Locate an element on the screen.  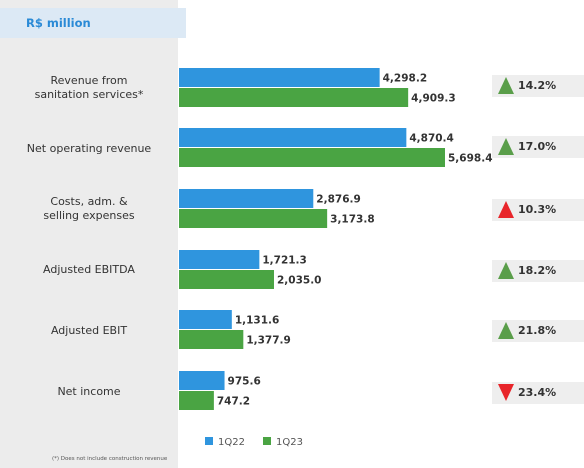
row-label-costs: Costs, adm. & selling expenses is located at coordinates (89, 209).